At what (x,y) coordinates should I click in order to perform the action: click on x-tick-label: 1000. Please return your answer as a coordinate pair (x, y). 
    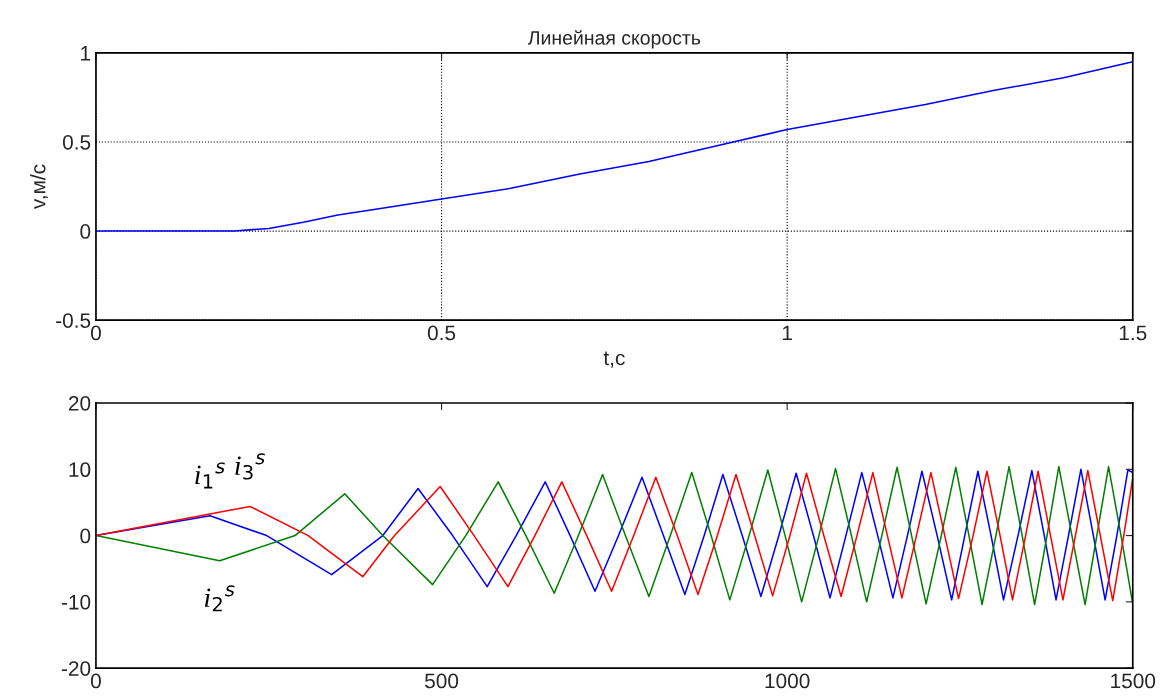
    Looking at the image, I should click on (787, 681).